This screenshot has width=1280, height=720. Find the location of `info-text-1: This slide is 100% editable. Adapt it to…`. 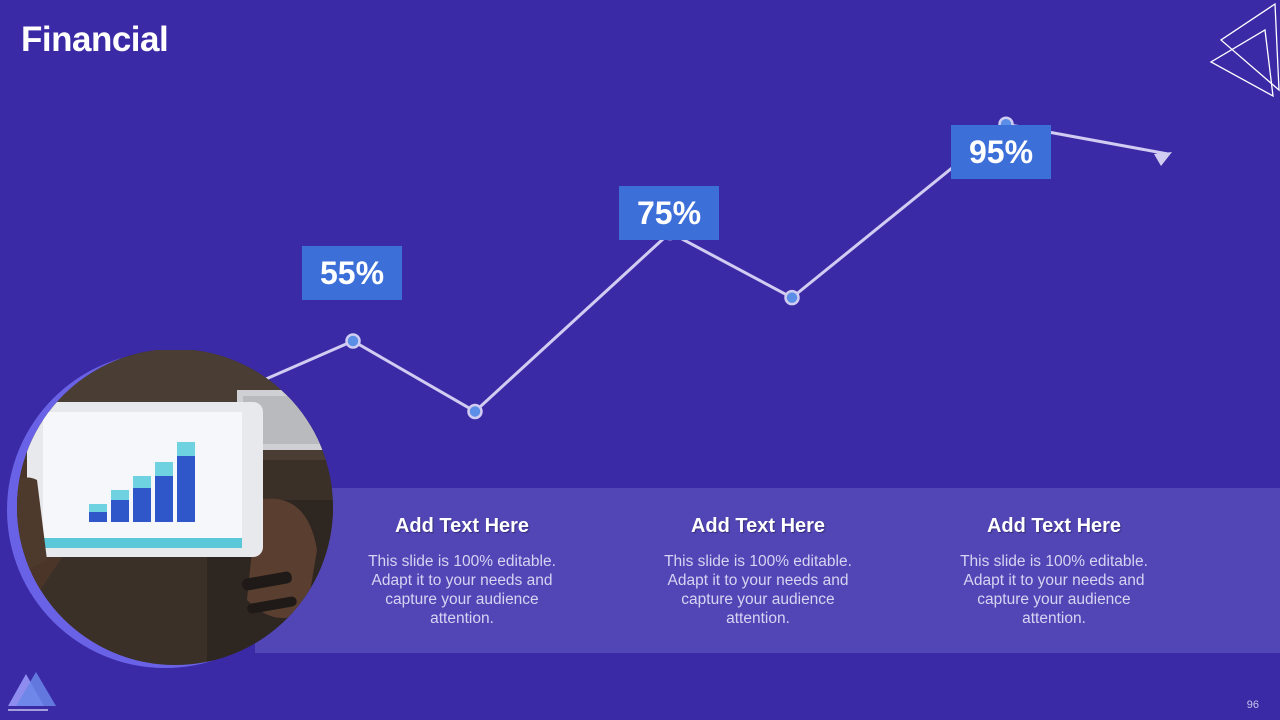

info-text-1: This slide is 100% editable. Adapt it to… is located at coordinates (462, 590).